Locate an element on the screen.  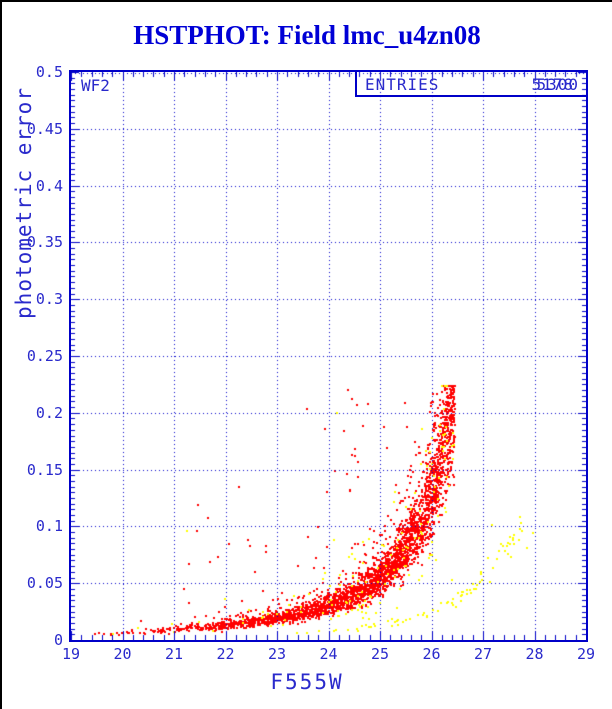
chip-label: WF2 is located at coordinates (95, 85).